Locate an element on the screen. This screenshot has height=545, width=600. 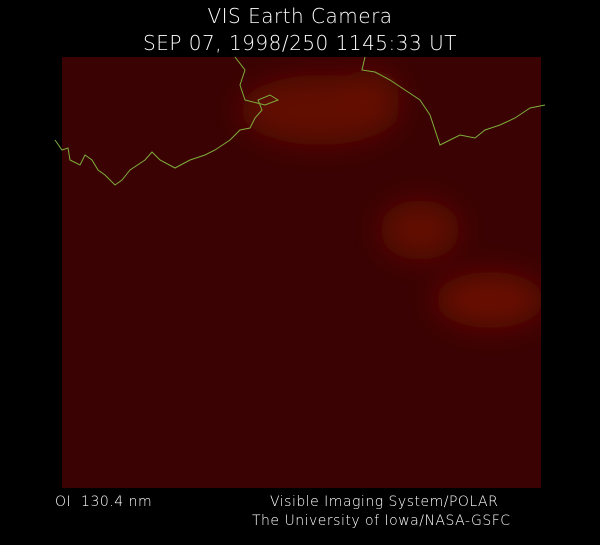
title: VIS Earth Camera is located at coordinates (300, 16).